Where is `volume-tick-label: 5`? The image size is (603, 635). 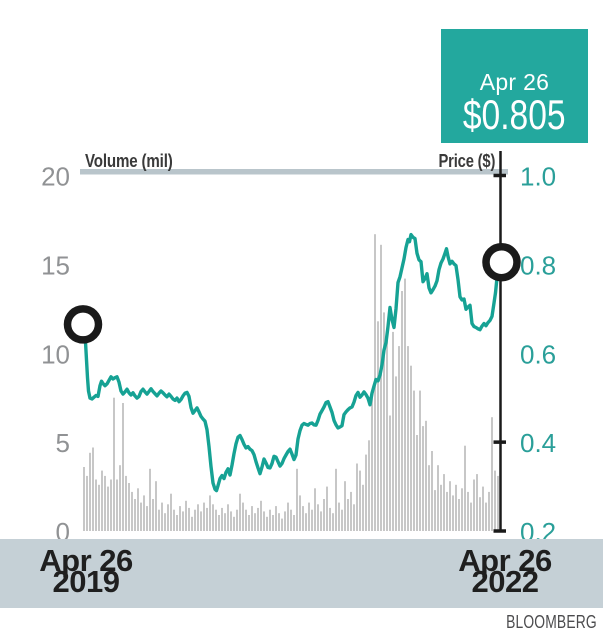 volume-tick-label: 5 is located at coordinates (63, 443).